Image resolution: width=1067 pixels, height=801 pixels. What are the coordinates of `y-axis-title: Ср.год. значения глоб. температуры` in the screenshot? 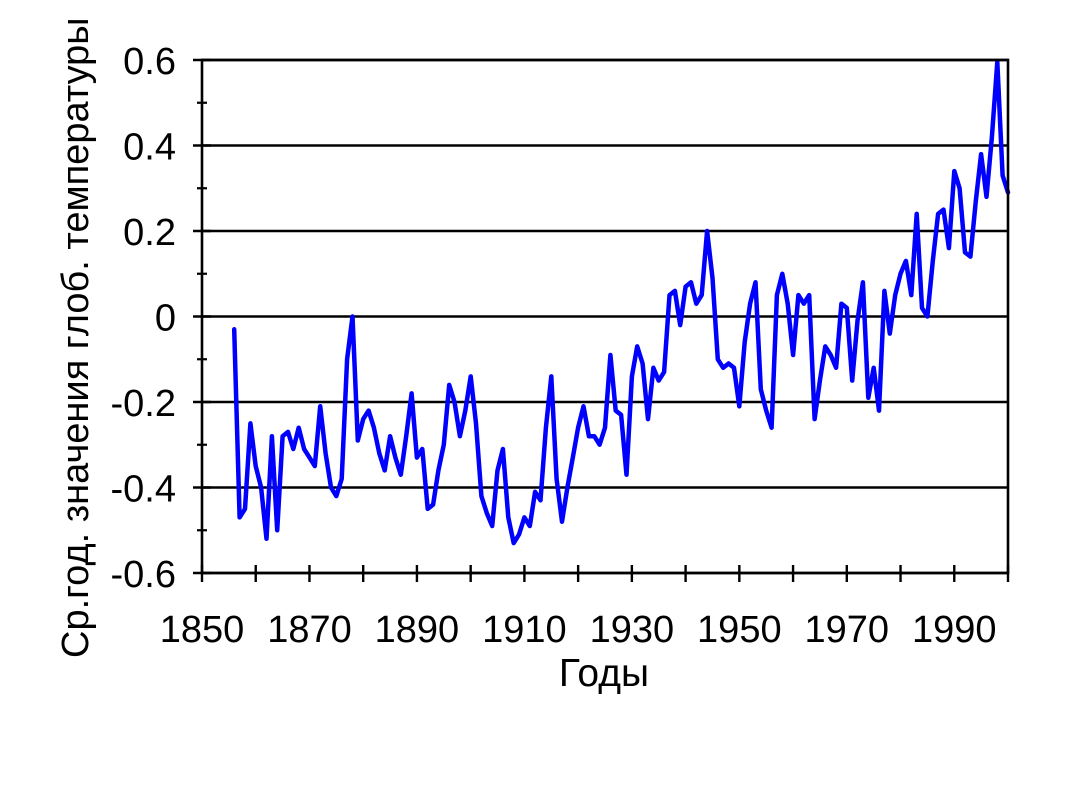 It's located at (76, 337).